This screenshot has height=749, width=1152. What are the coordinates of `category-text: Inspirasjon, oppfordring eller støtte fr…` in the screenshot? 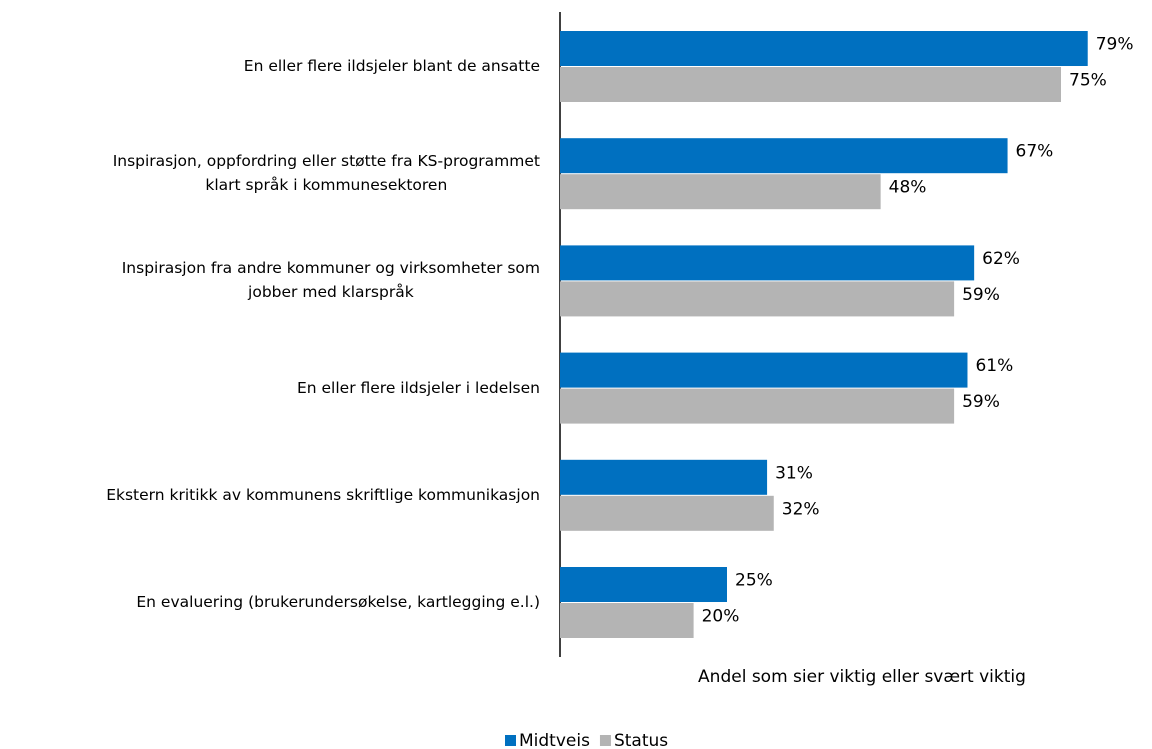 It's located at (326, 173).